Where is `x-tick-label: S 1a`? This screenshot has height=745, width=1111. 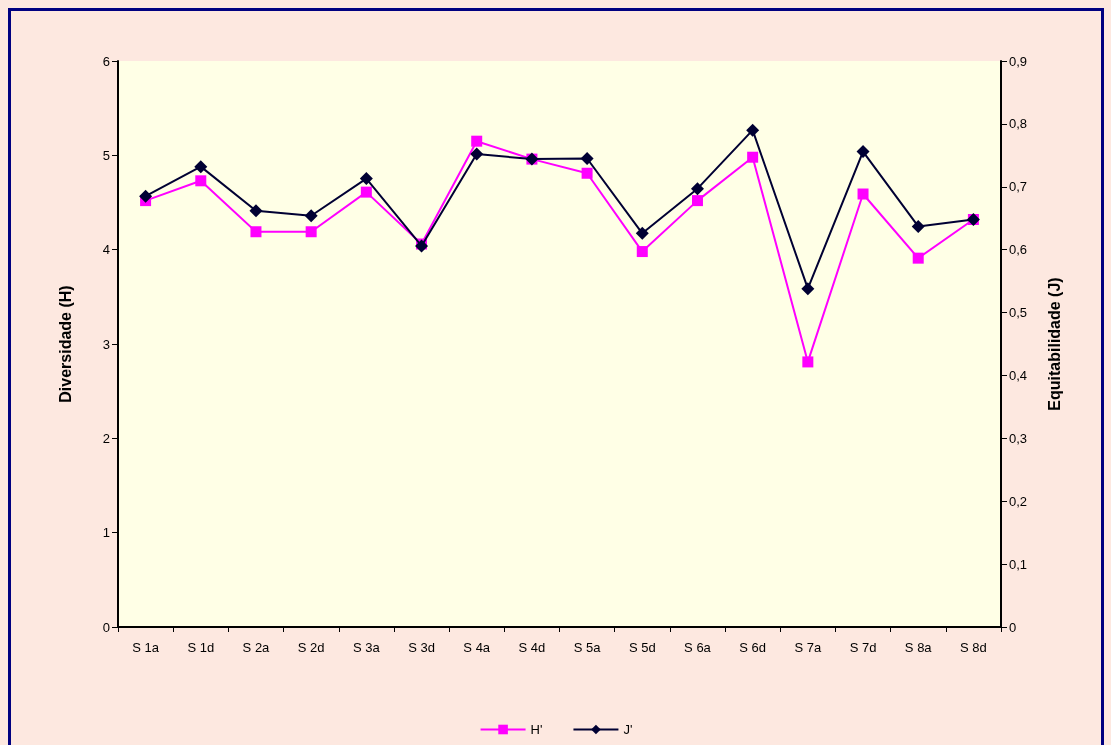
x-tick-label: S 1a is located at coordinates (146, 647).